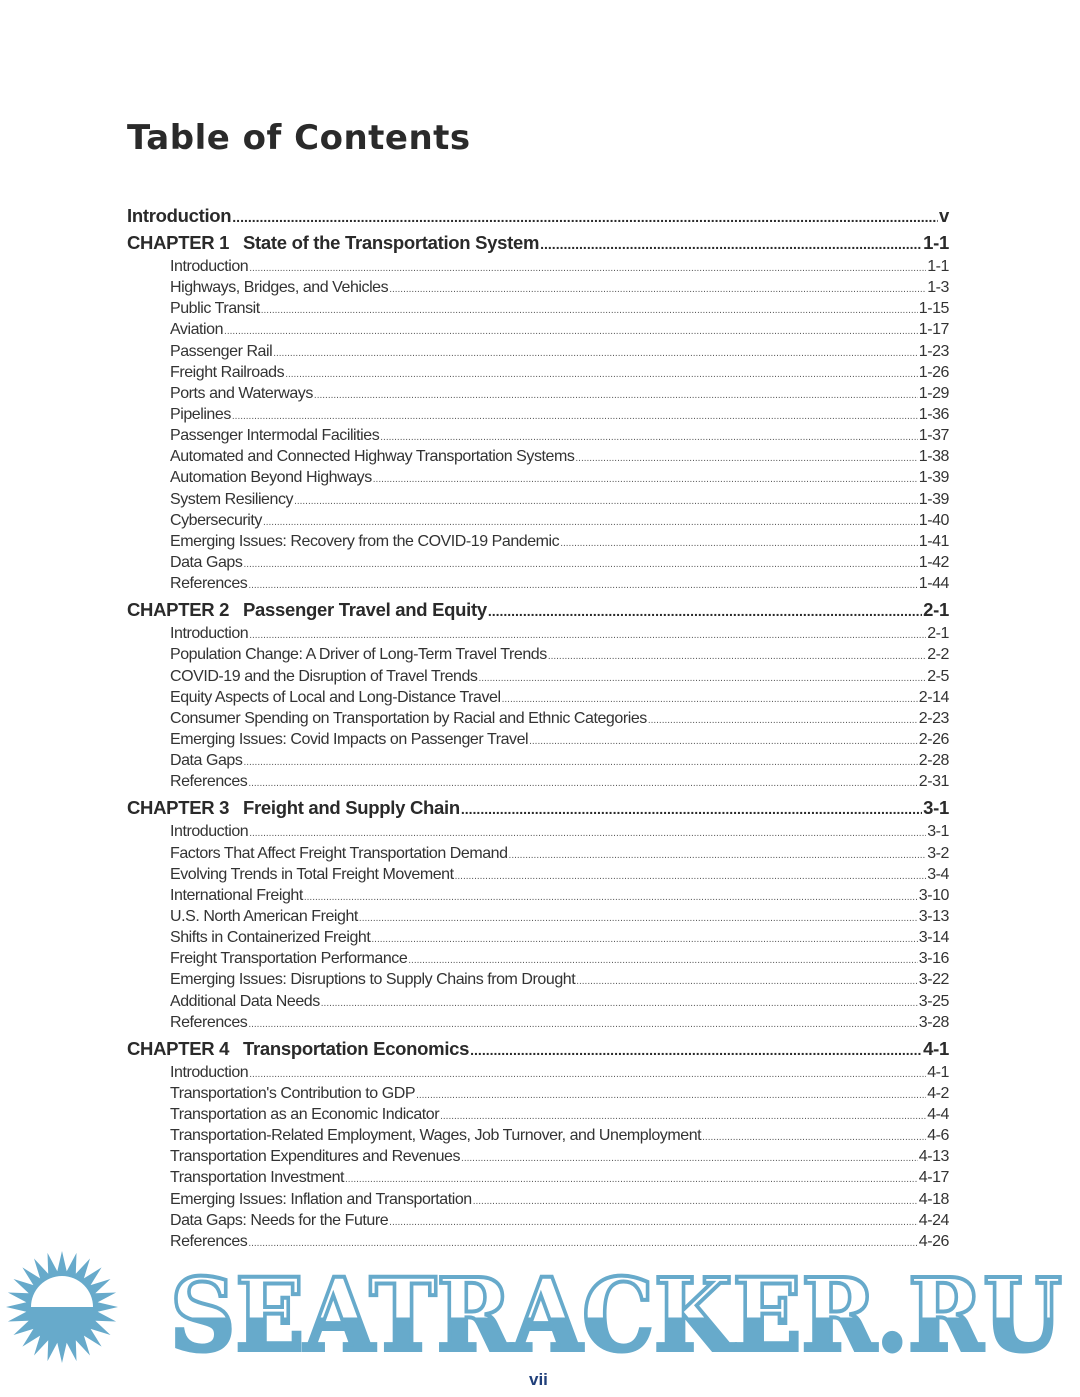 The width and height of the screenshot is (1080, 1397). Describe the element at coordinates (538, 435) in the screenshot. I see `toc-entry: Passenger Intermodal Facilities 1-37` at that location.